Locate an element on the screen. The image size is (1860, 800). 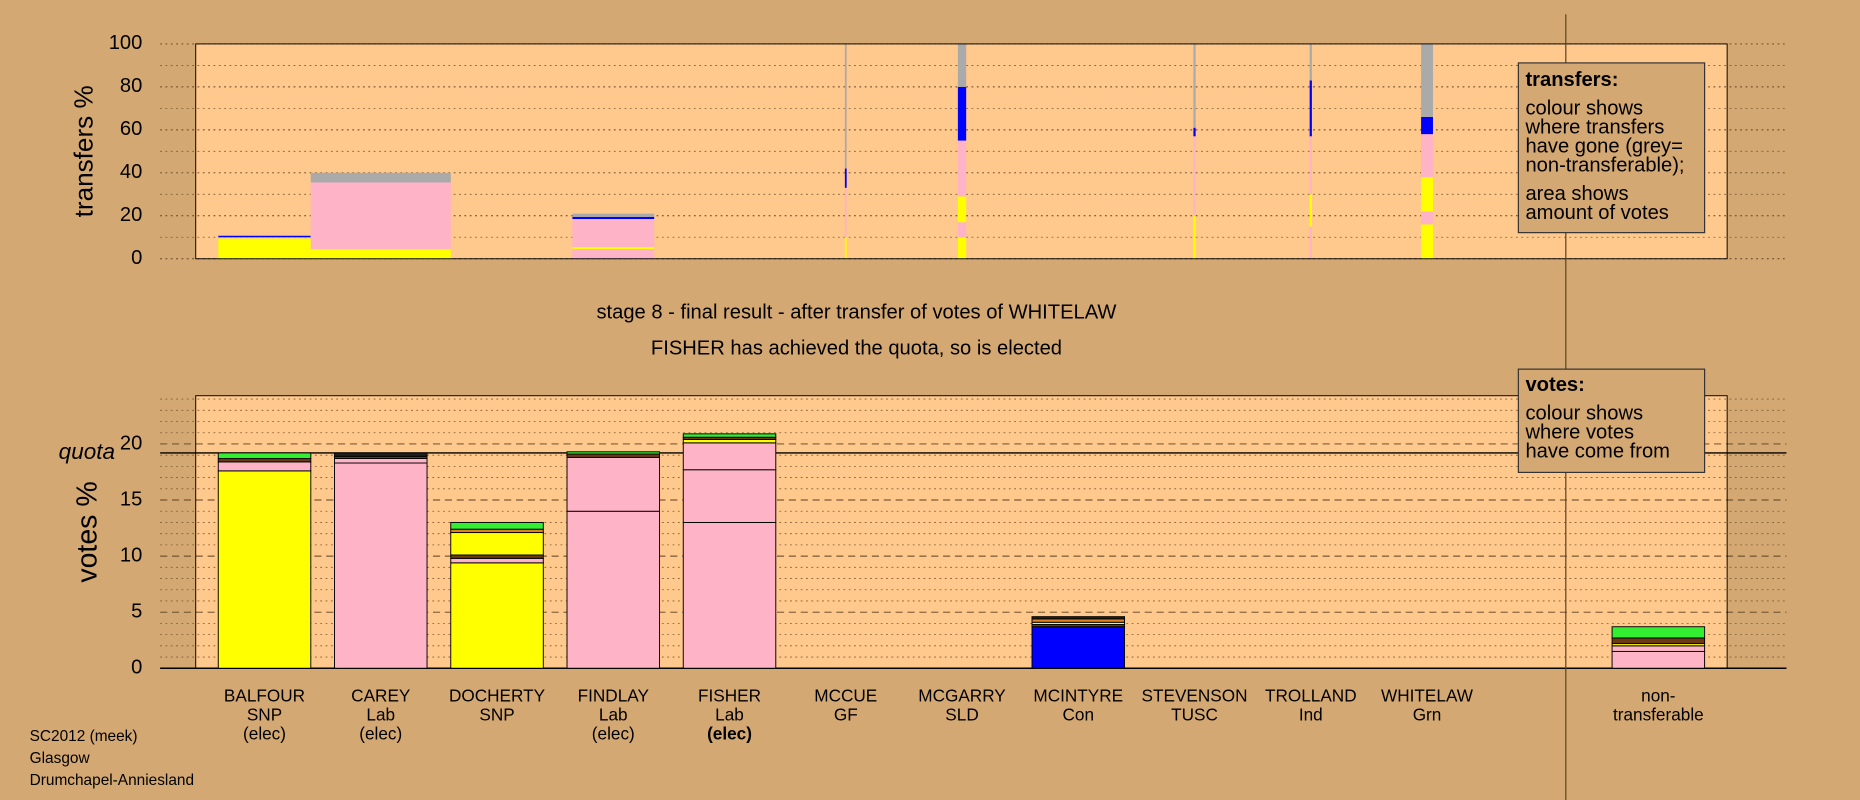
quota-label: quota is located at coordinates (87, 451).